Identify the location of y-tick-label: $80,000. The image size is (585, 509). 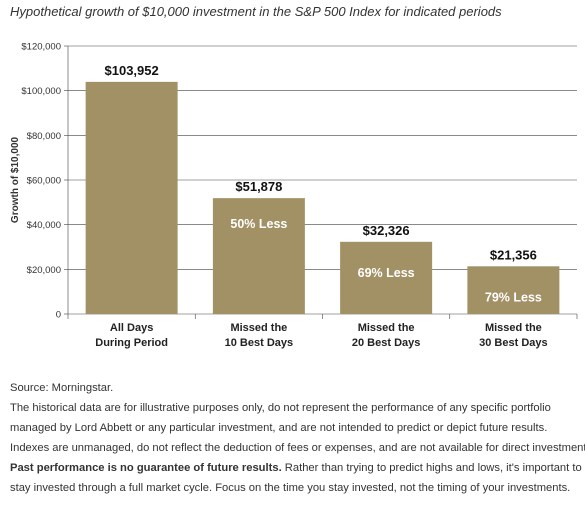
(44, 136).